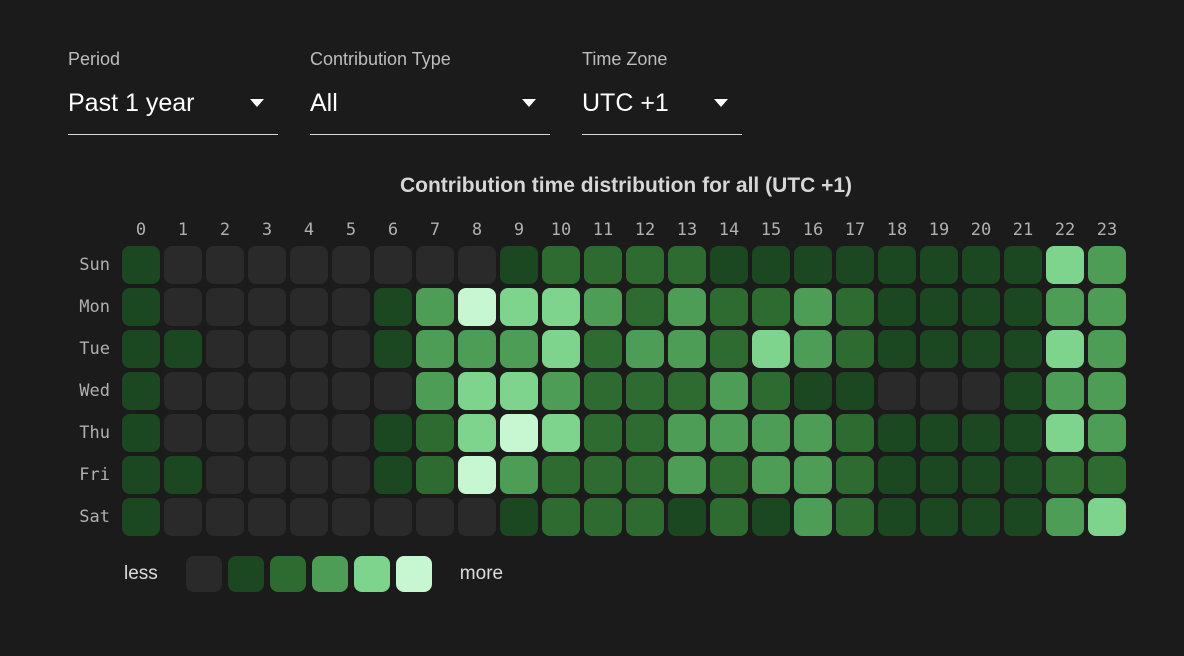 This screenshot has width=1184, height=656. Describe the element at coordinates (625, 103) in the screenshot. I see `time-zone-value: UTC +1` at that location.